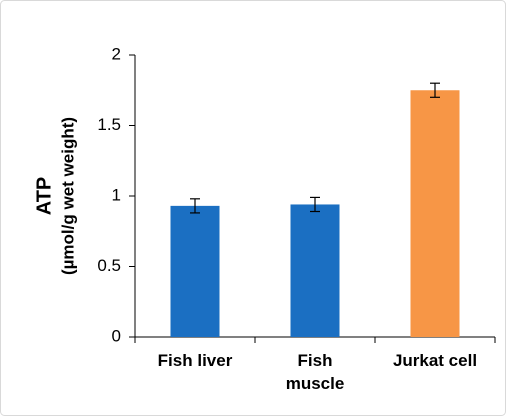  What do you see at coordinates (116, 53) in the screenshot?
I see `y-tick-label: 2` at bounding box center [116, 53].